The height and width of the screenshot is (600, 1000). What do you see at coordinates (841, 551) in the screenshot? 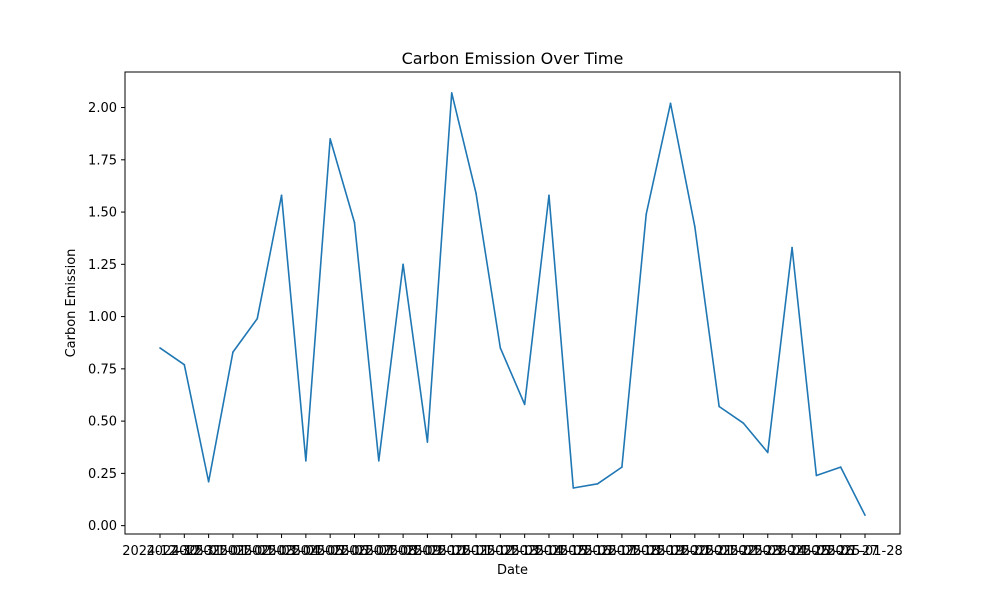
I see `x-tick-label: 2025-01-27` at bounding box center [841, 551].